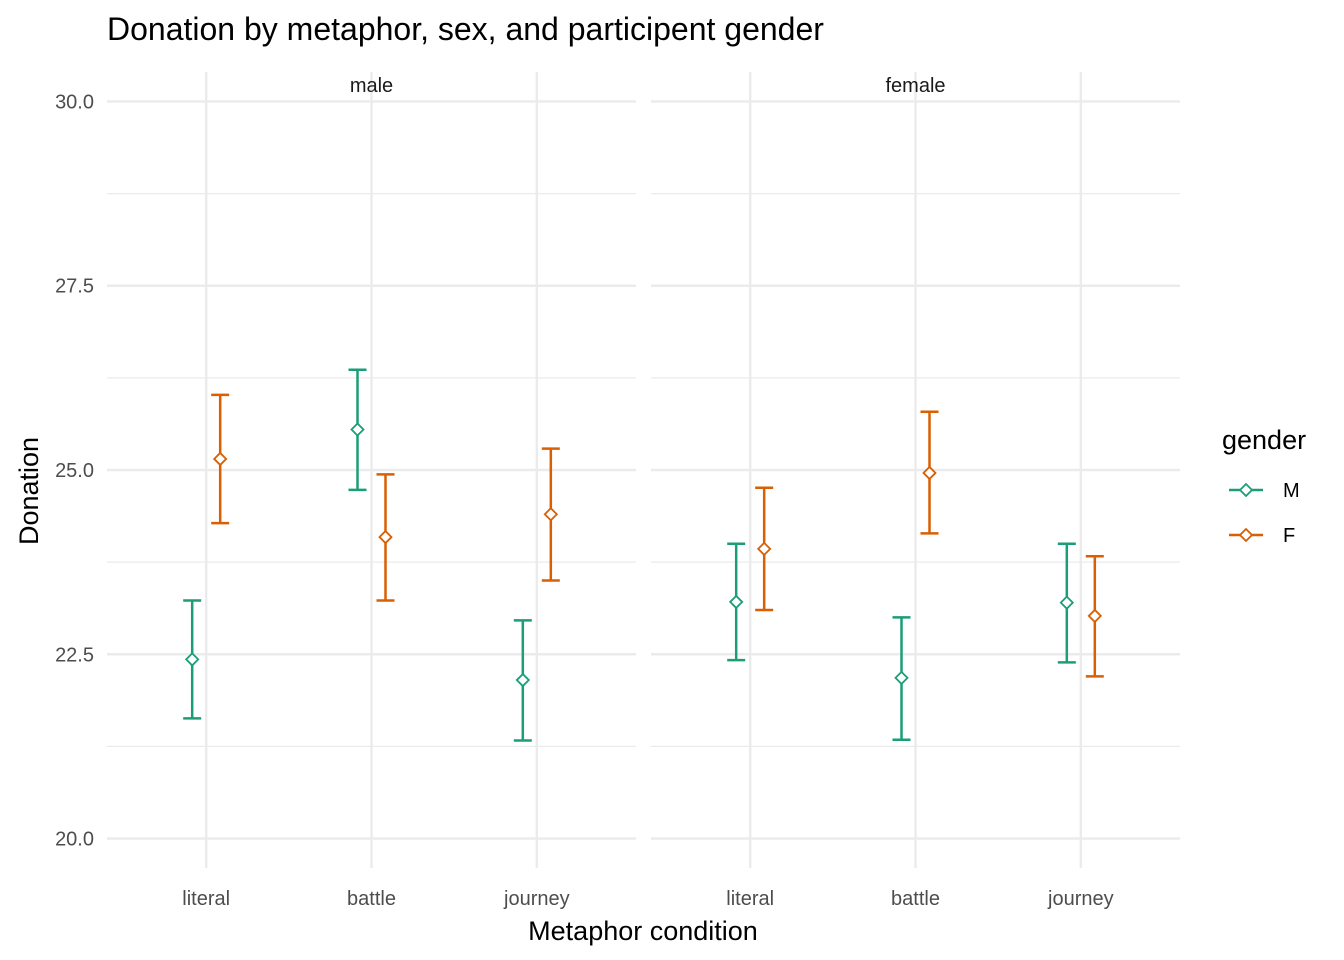  I want to click on legend-title: gender, so click(1264, 440).